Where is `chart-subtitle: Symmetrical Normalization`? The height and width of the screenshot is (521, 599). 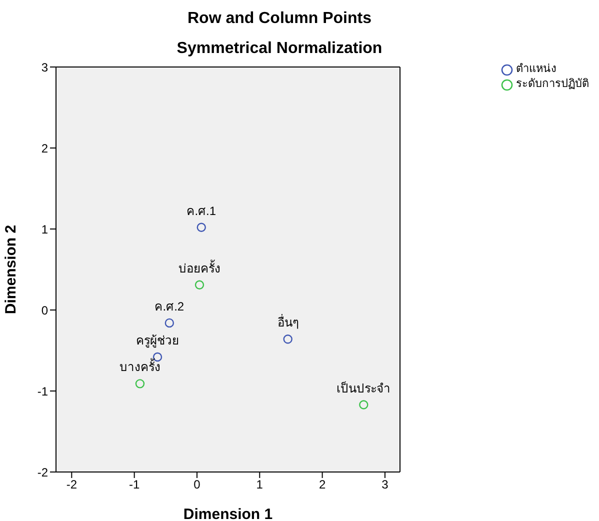
chart-subtitle: Symmetrical Normalization is located at coordinates (280, 49).